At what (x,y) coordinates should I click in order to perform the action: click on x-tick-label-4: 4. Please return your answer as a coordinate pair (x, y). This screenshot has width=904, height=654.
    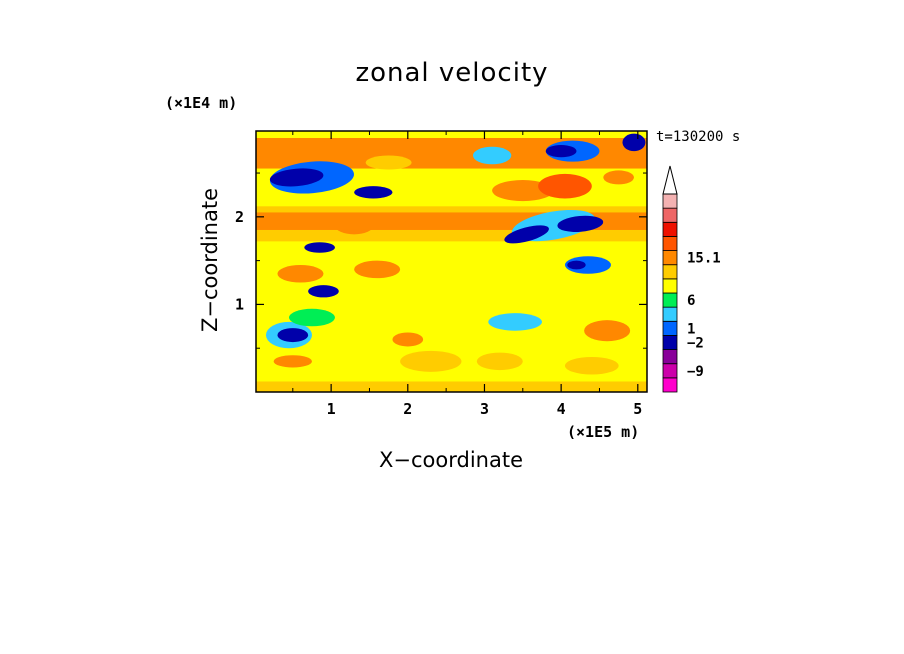
    Looking at the image, I should click on (561, 409).